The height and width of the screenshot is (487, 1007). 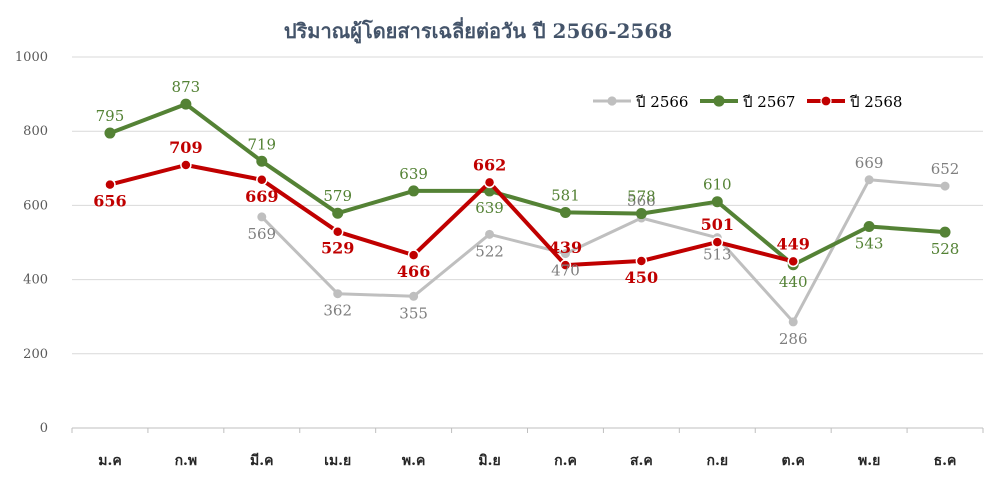 What do you see at coordinates (641, 197) in the screenshot?
I see `data-label: 578` at bounding box center [641, 197].